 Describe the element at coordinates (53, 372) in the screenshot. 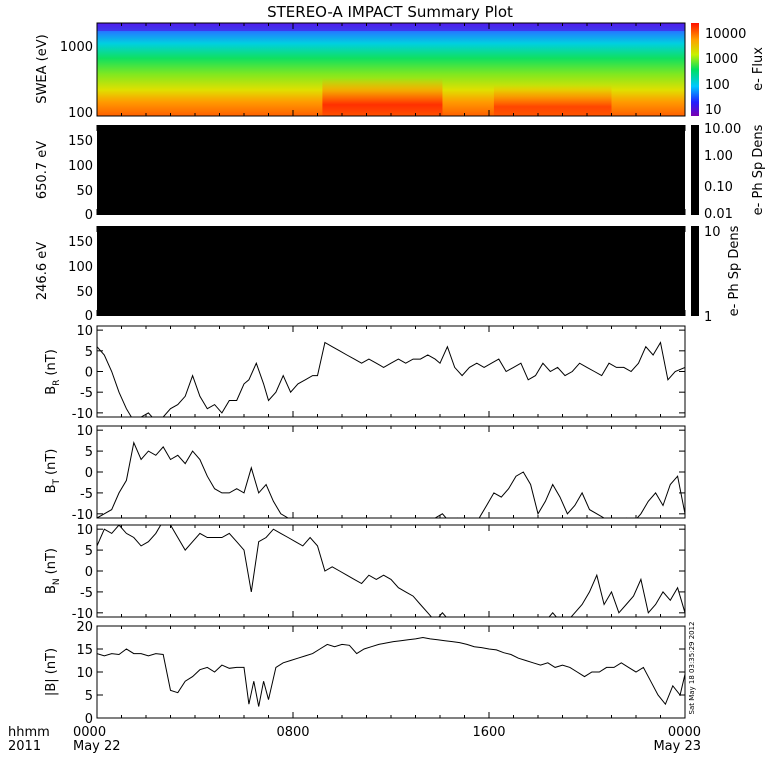

I see `br-ylabel: BR(nT)` at that location.